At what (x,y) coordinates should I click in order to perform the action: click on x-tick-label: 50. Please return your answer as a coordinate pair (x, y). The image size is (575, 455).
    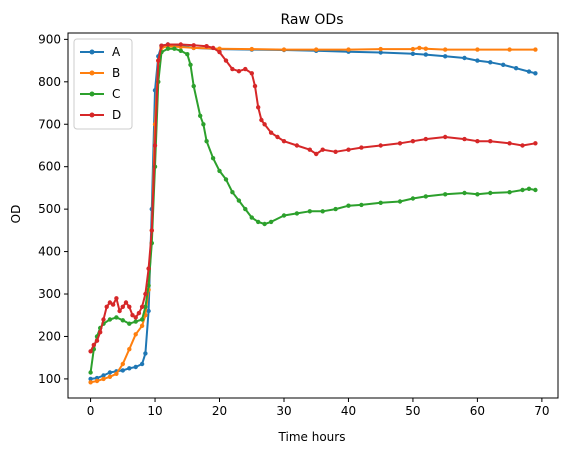
    Looking at the image, I should click on (412, 411).